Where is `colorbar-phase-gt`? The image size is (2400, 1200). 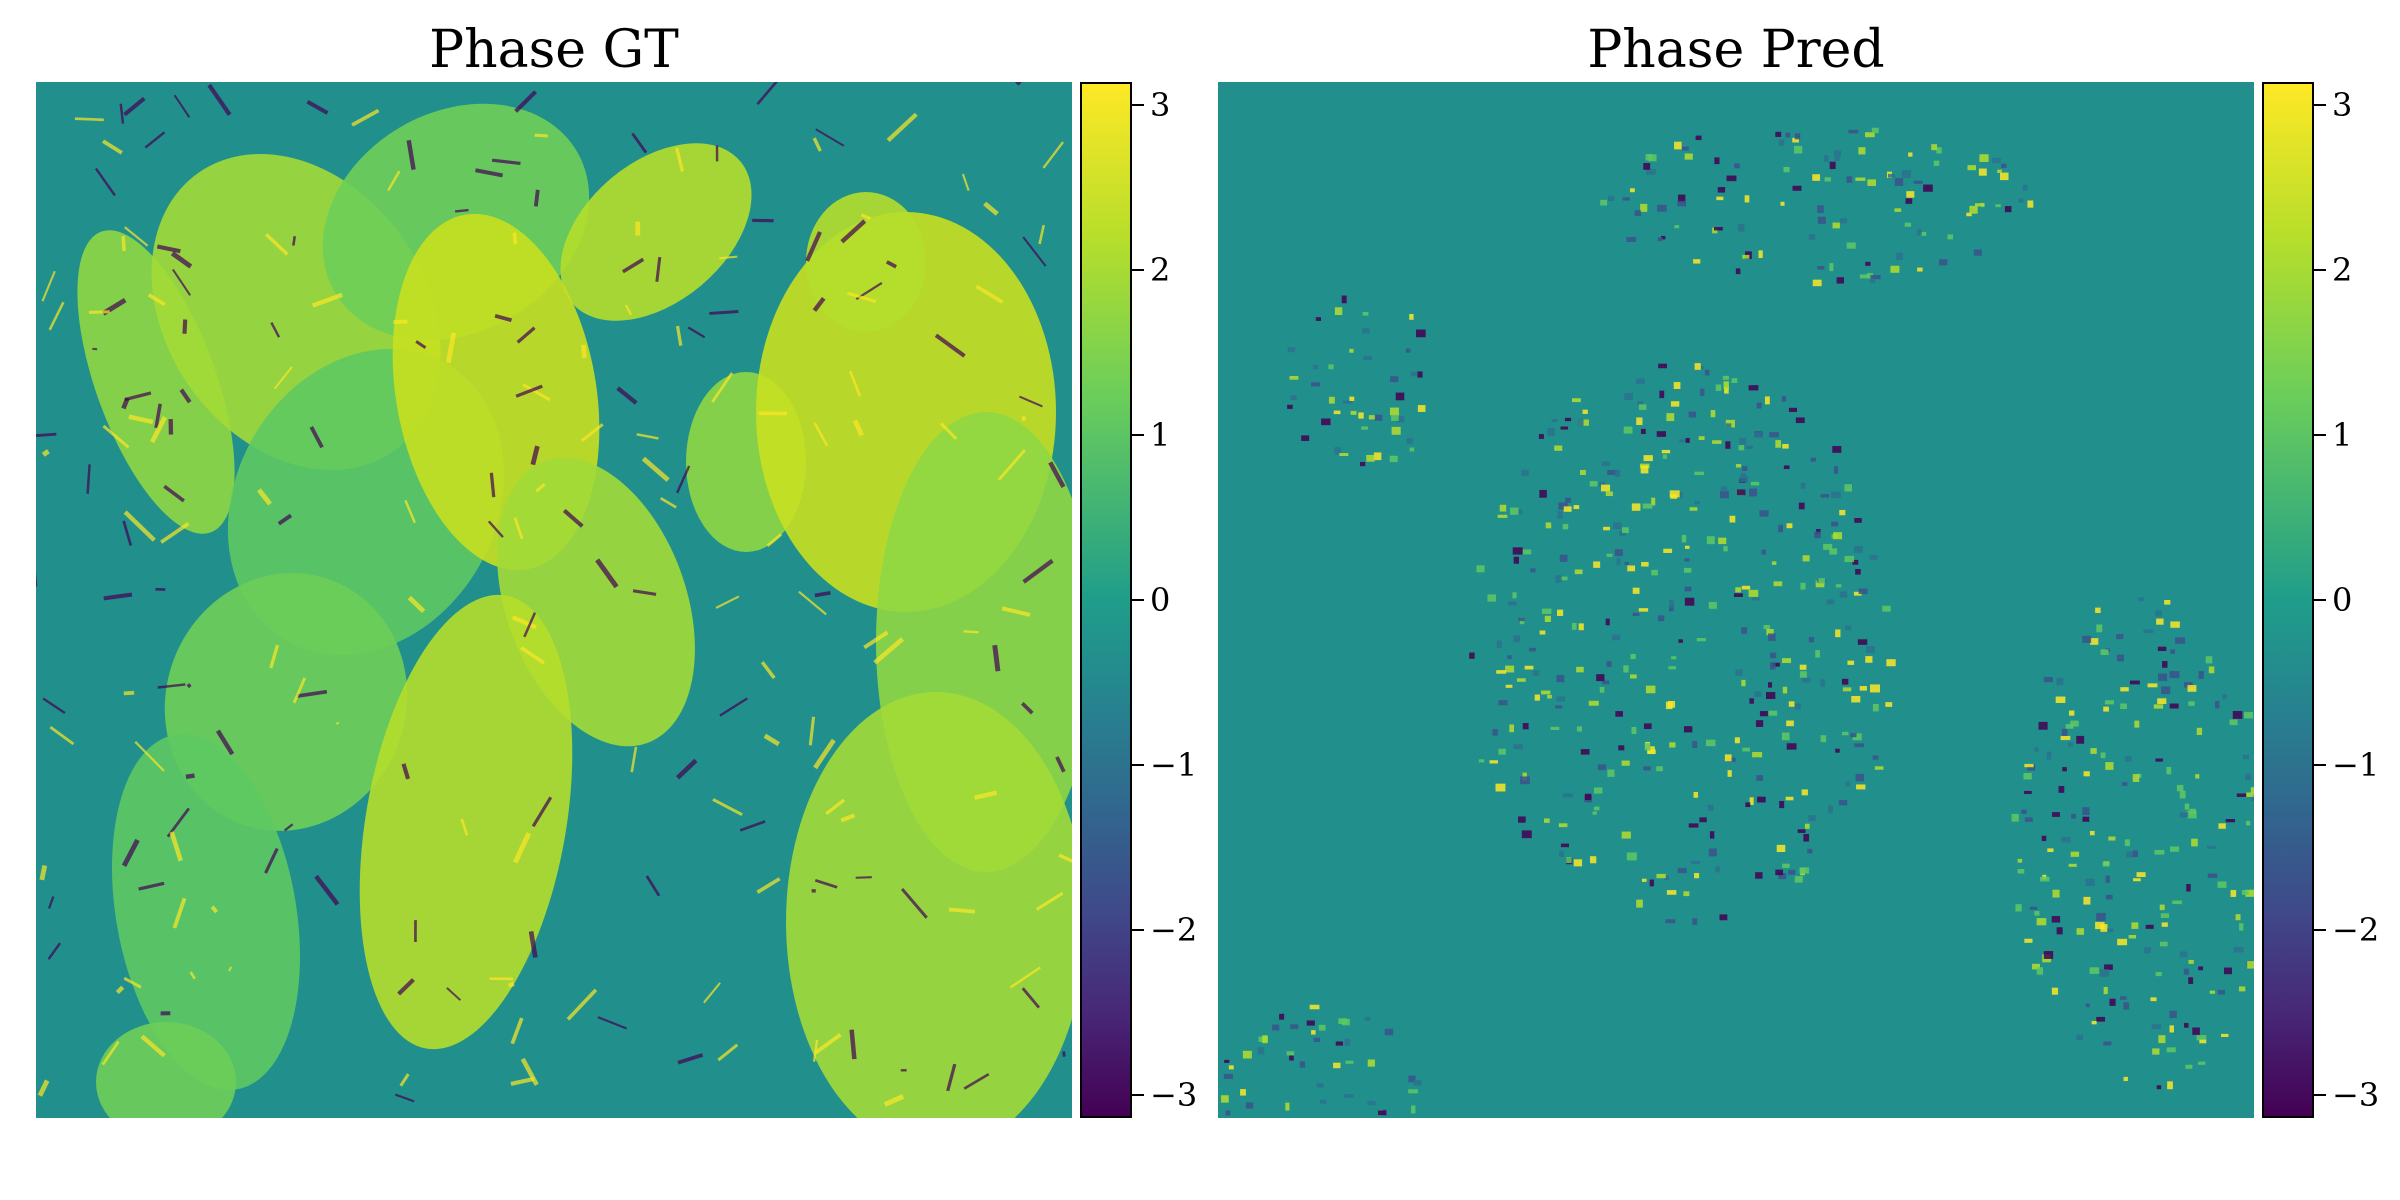 colorbar-phase-gt is located at coordinates (1106, 600).